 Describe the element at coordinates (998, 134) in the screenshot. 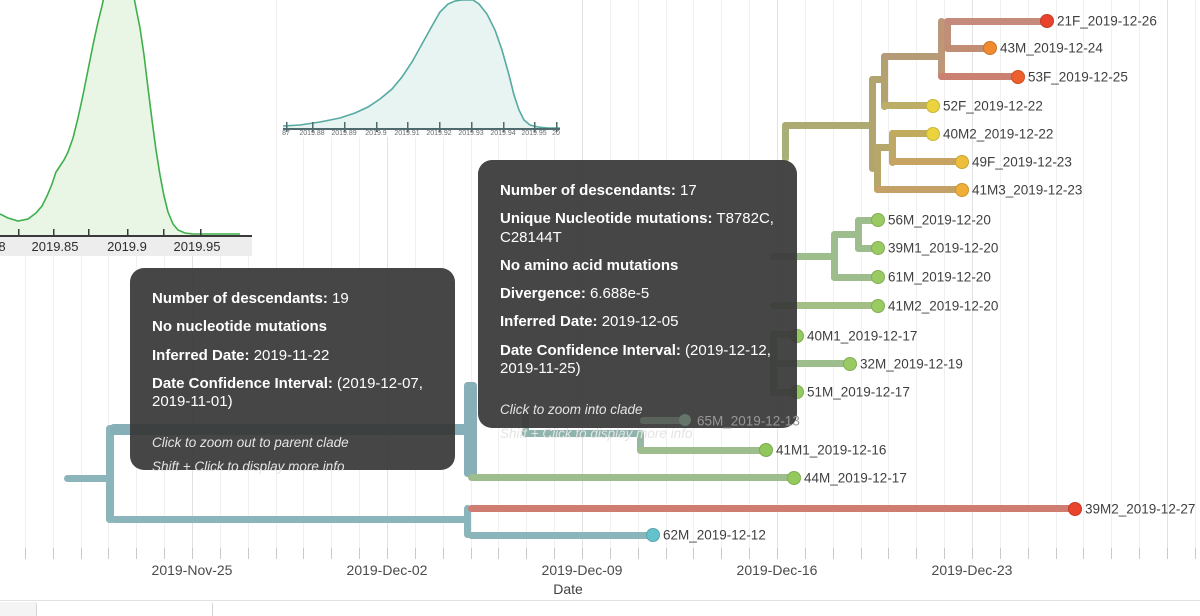

I see `tip-label: 40M2_2019-12-22` at that location.